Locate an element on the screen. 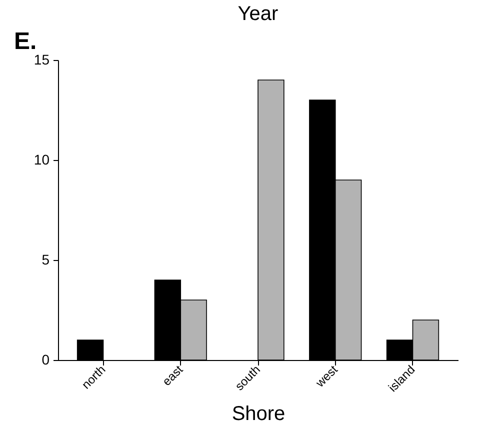 The image size is (477, 445). x-tick-label: east is located at coordinates (173, 375).